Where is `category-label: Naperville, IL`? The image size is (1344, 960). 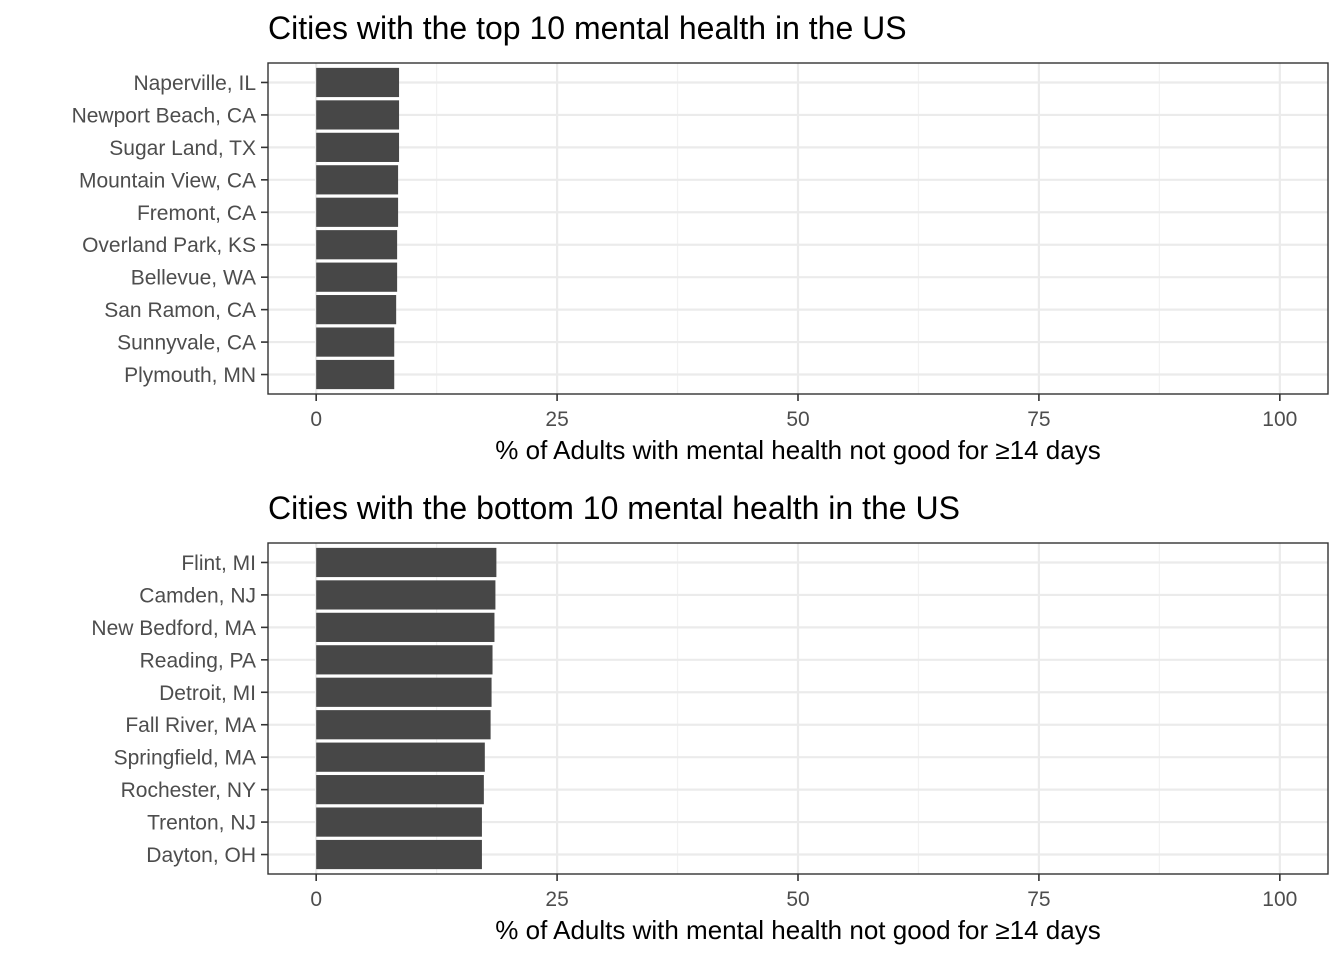
category-label: Naperville, IL is located at coordinates (194, 83).